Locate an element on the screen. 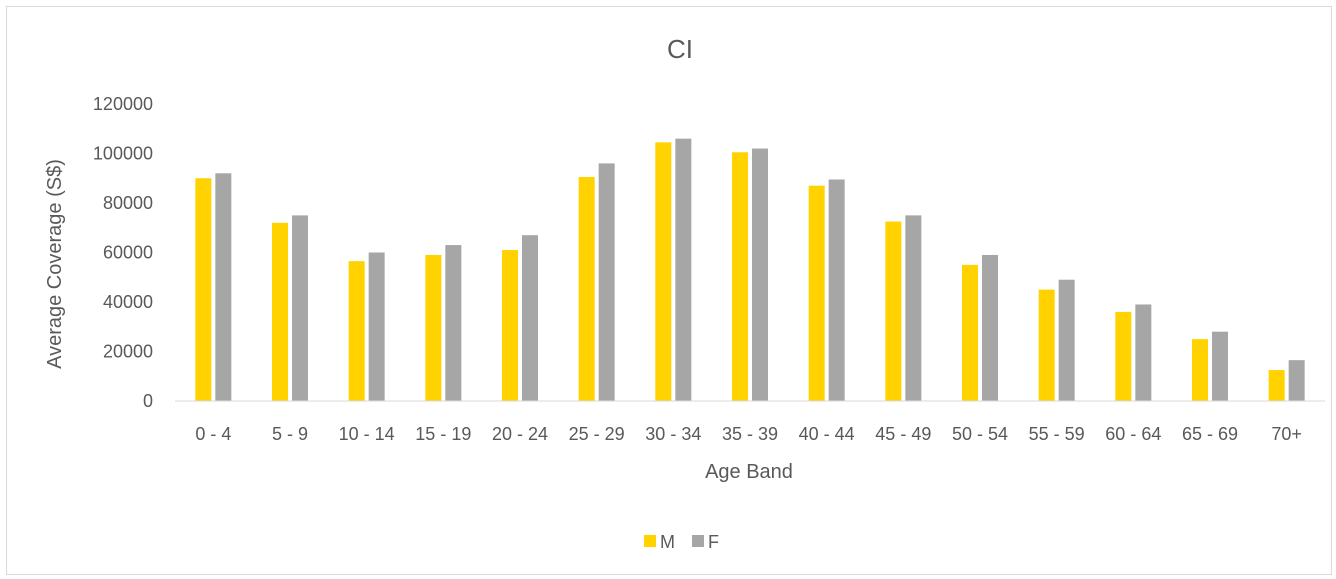 This screenshot has height=579, width=1336. x-axis-title: Age Band is located at coordinates (749, 472).